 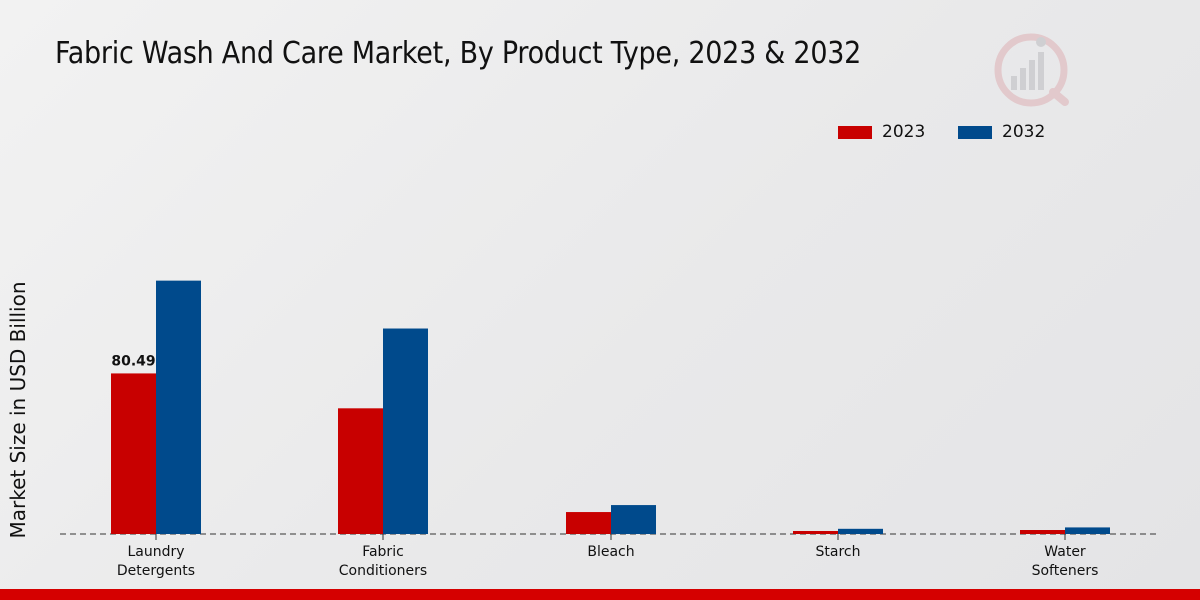 What do you see at coordinates (133, 361) in the screenshot?
I see `data-label-0-0: 80.49` at bounding box center [133, 361].